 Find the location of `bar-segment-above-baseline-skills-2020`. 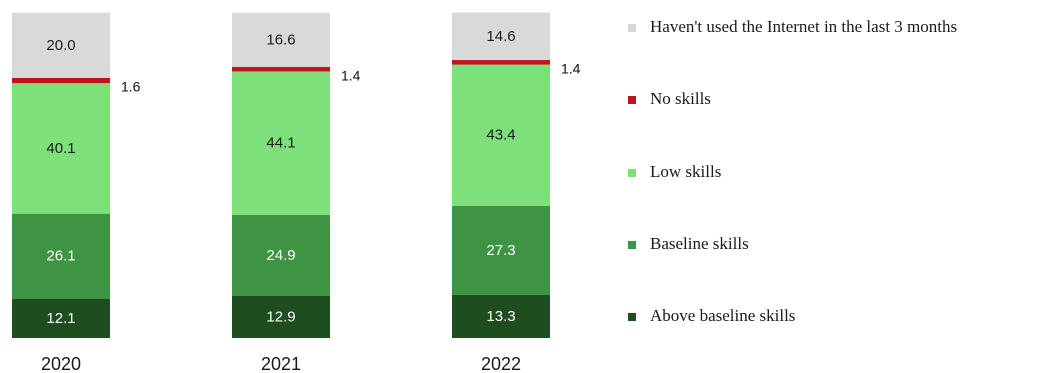

bar-segment-above-baseline-skills-2020 is located at coordinates (61, 318).